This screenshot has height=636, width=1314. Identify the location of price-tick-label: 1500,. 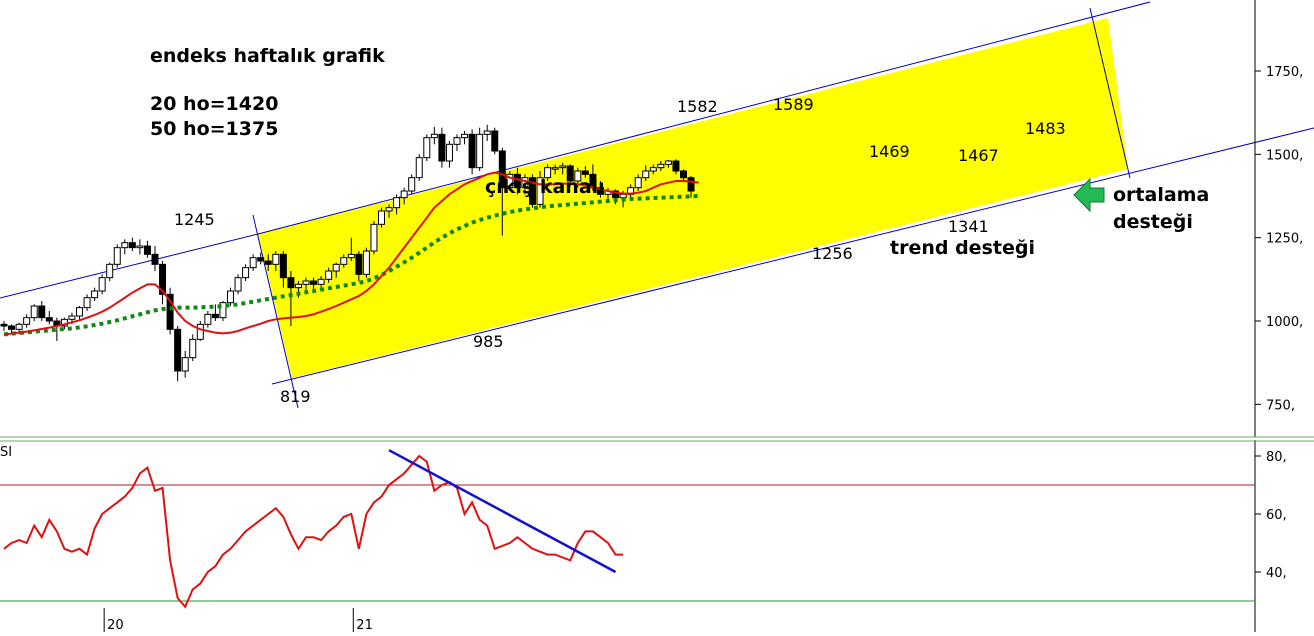
(1284, 155).